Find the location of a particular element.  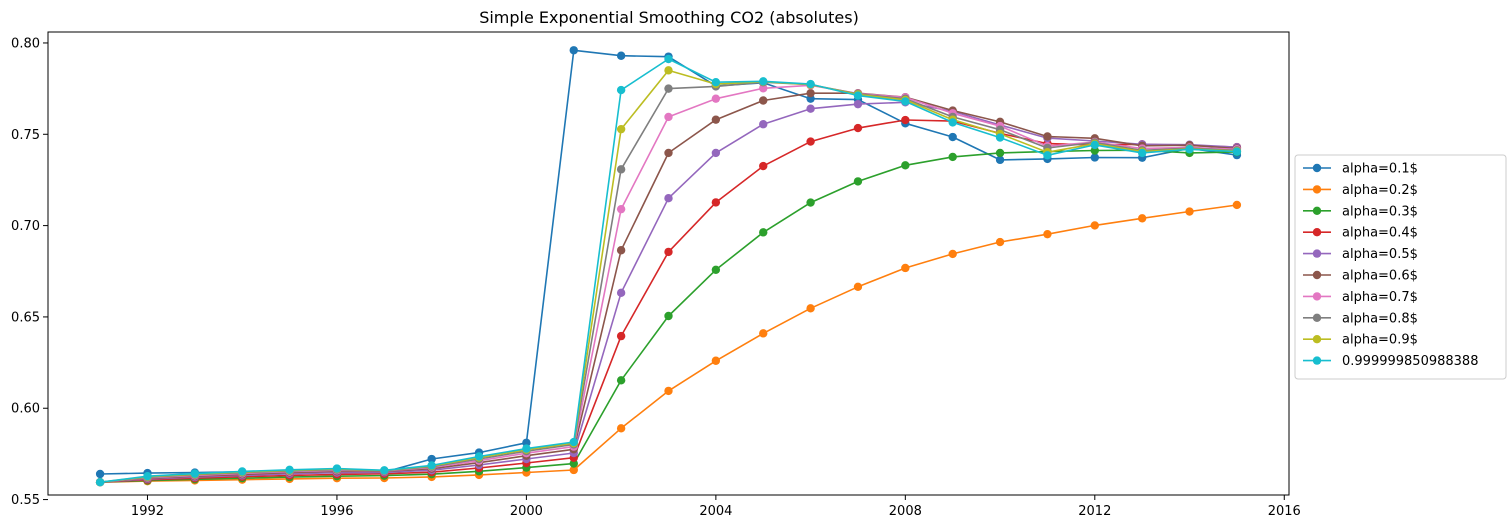

legend-item: alpha=0.5$ is located at coordinates (1360, 254).